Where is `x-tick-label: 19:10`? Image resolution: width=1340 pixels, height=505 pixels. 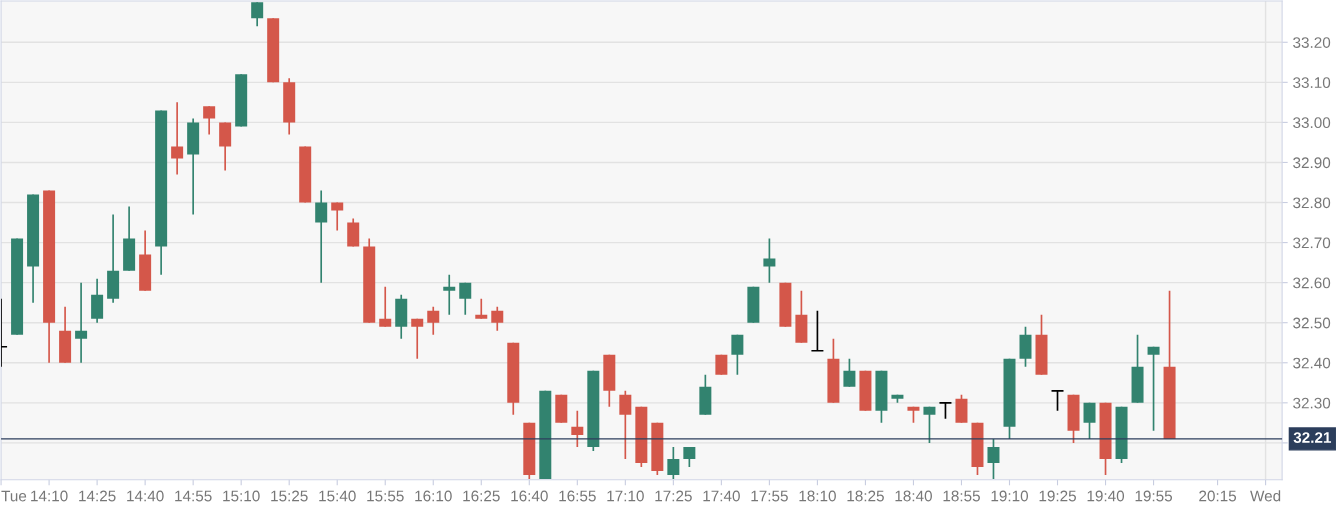
x-tick-label: 19:10 is located at coordinates (1010, 496).